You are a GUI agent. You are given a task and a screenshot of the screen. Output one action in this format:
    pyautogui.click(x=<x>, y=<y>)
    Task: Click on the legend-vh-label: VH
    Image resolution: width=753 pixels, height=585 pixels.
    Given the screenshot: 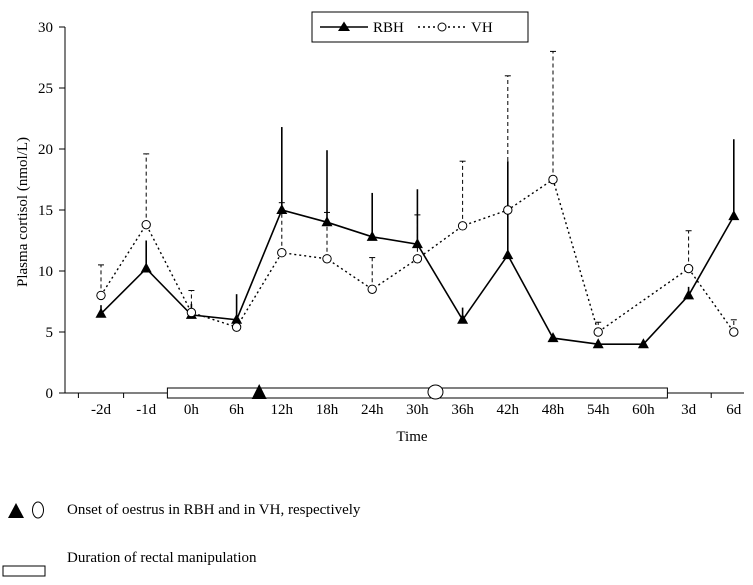 What is the action you would take?
    pyautogui.click(x=482, y=28)
    